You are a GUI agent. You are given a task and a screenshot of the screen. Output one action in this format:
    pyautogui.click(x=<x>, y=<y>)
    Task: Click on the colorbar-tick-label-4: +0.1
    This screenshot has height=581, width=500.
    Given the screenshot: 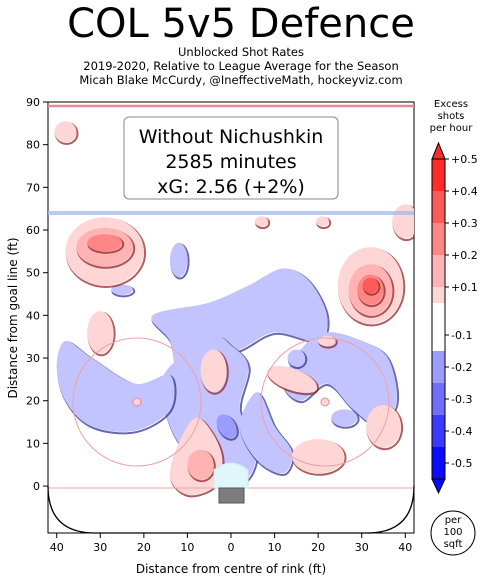 What is the action you would take?
    pyautogui.click(x=464, y=287)
    